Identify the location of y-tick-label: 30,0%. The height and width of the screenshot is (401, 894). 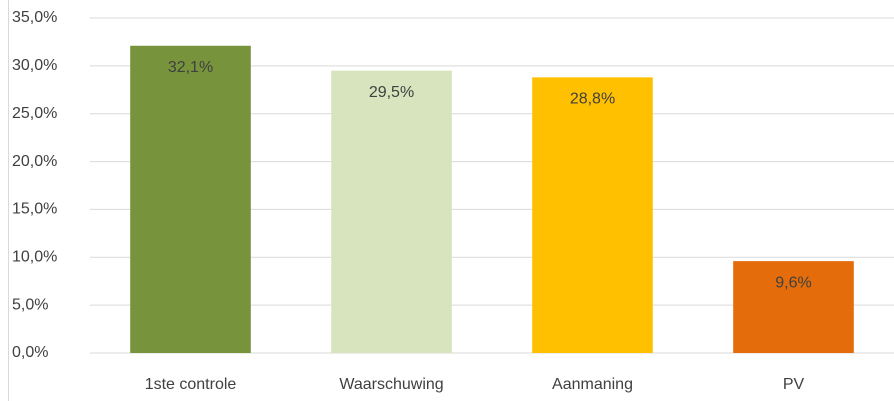
(34, 65).